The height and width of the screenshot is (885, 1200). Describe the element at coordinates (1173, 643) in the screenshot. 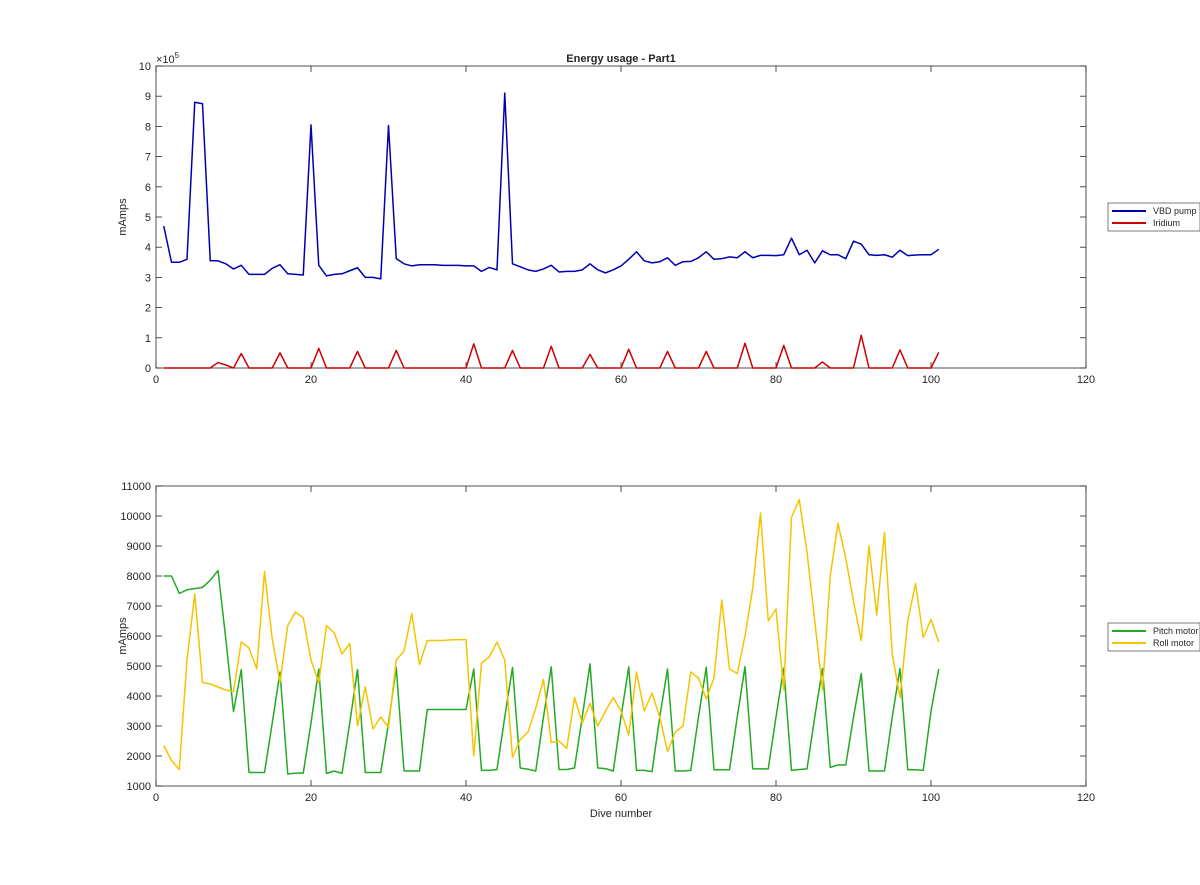

I see `legend-label: Roll motor` at that location.